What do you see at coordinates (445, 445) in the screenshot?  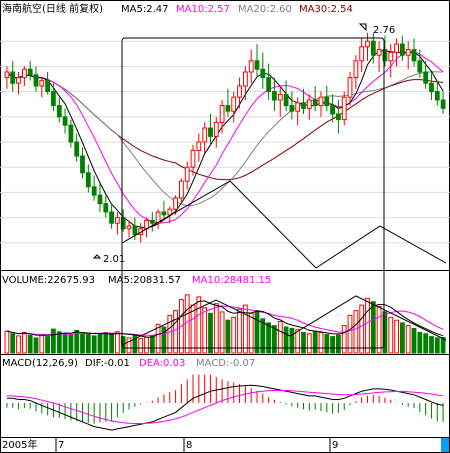 I see `scroll-handle` at bounding box center [445, 445].